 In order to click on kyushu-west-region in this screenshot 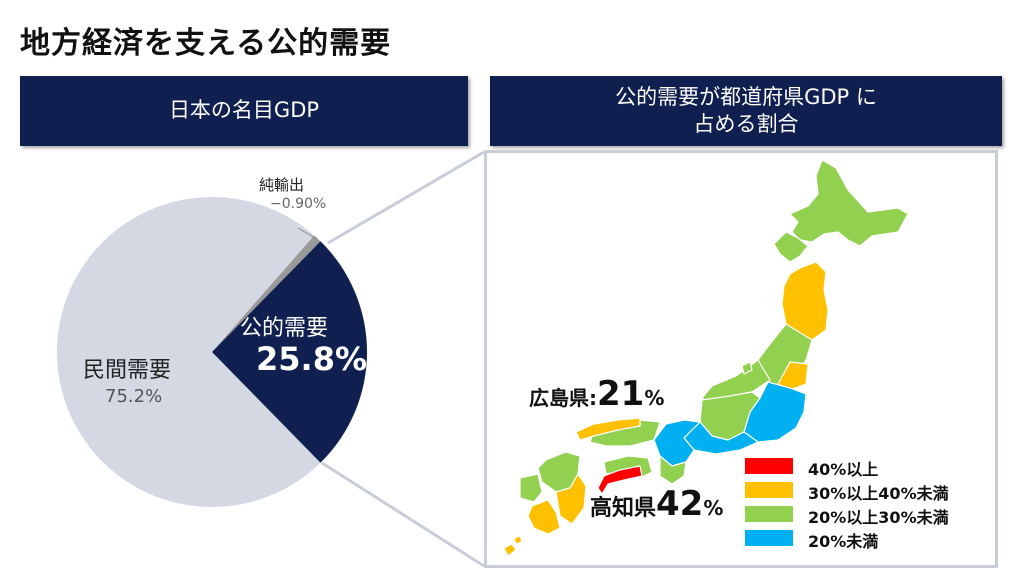, I will do `click(531, 488)`.